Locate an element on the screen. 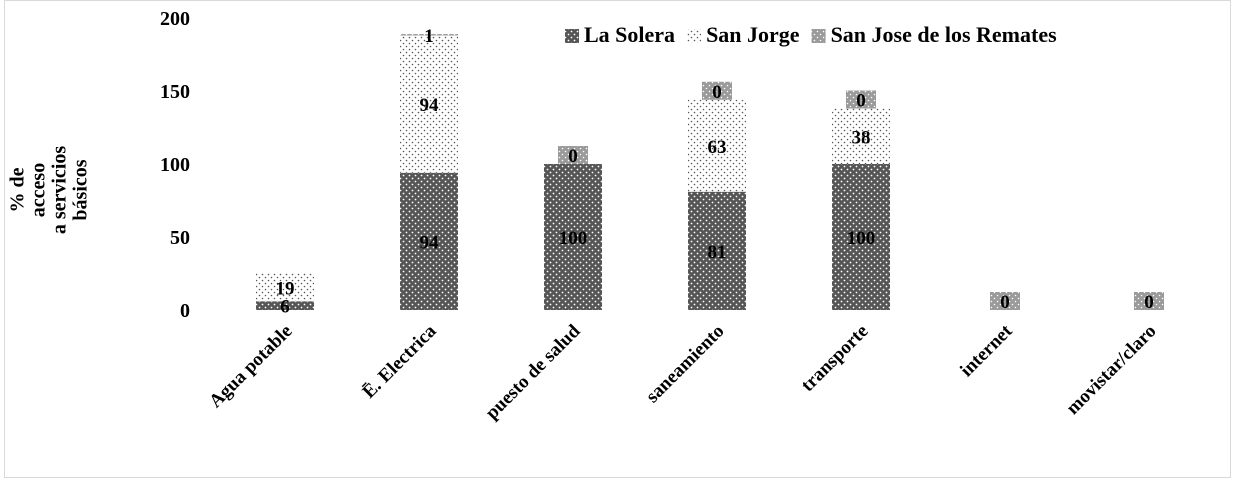  legend-swatch-san-jorge is located at coordinates (694, 36).